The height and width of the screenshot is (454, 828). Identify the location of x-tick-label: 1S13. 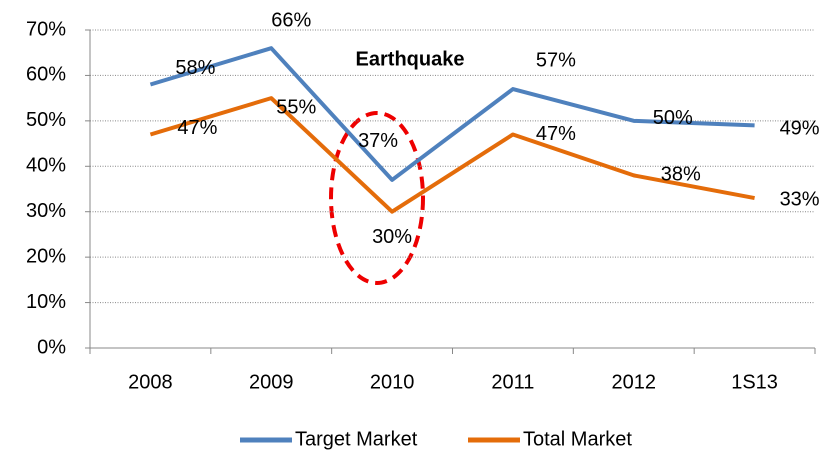
(754, 382).